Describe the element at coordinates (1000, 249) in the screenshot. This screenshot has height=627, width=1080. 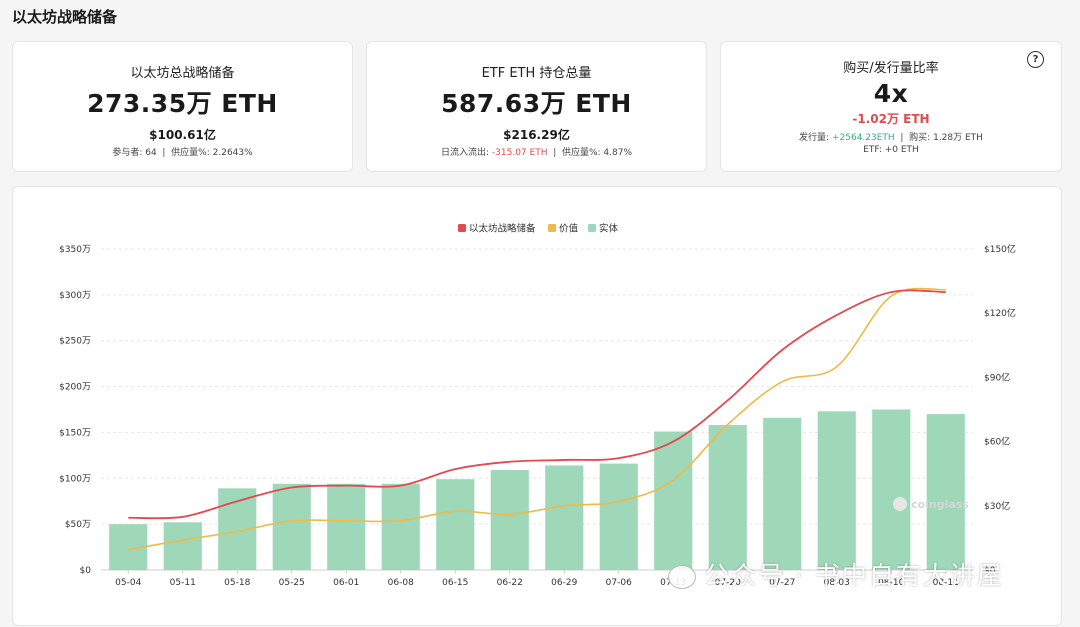
I see `right-axis-tick-label: $150亿` at that location.